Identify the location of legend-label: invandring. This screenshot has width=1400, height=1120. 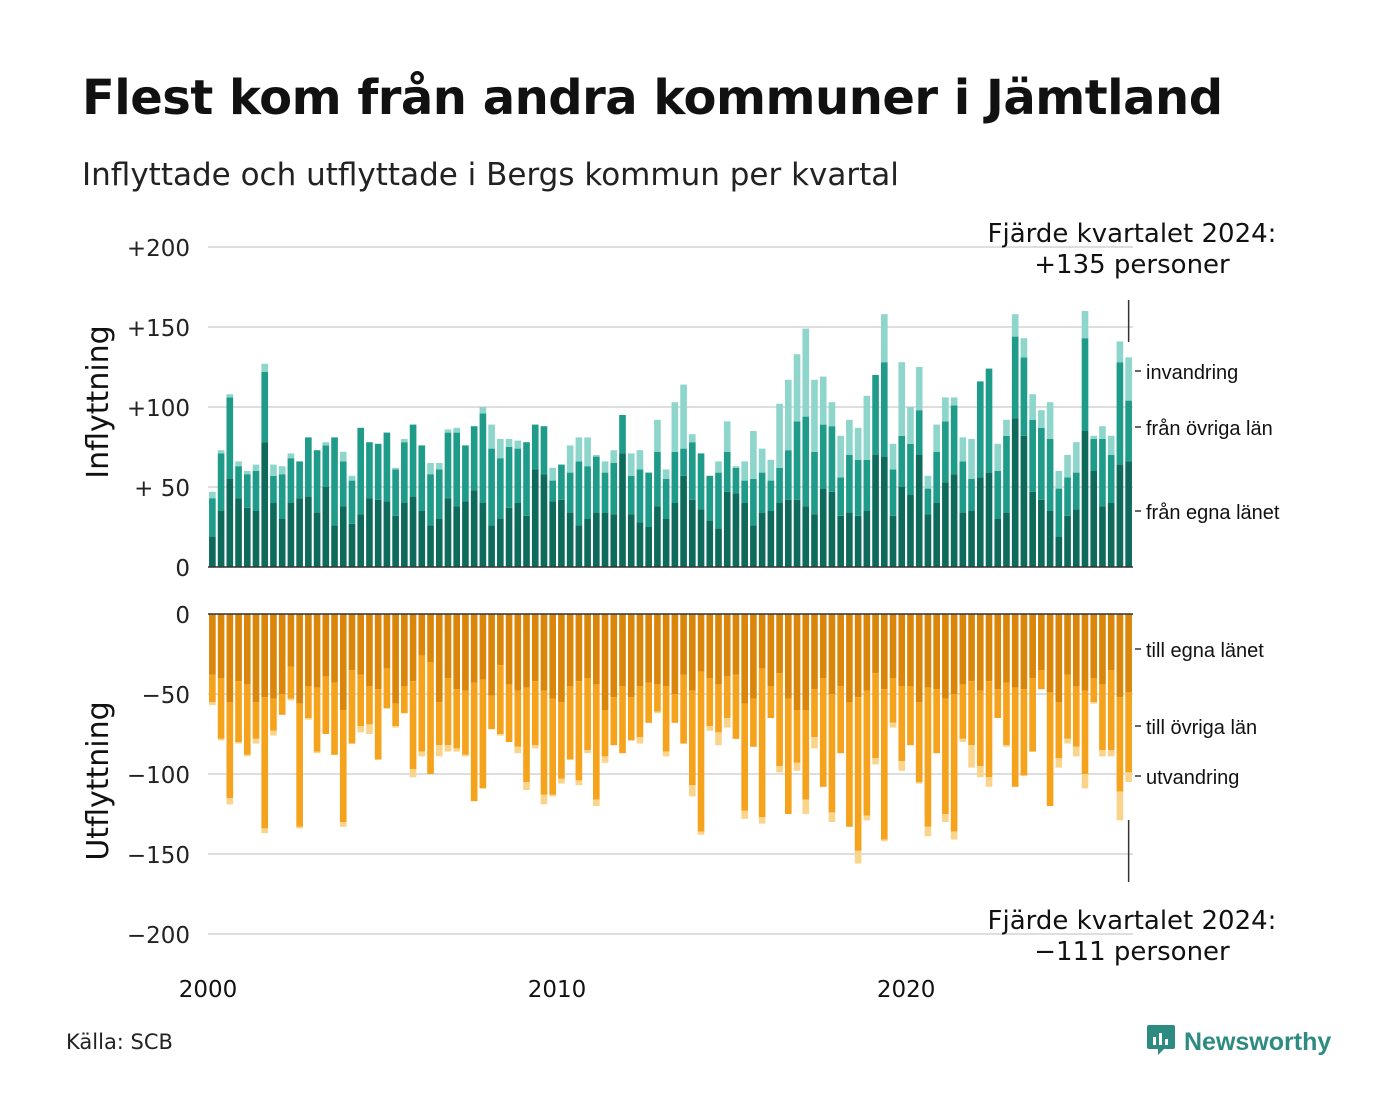
(1192, 373).